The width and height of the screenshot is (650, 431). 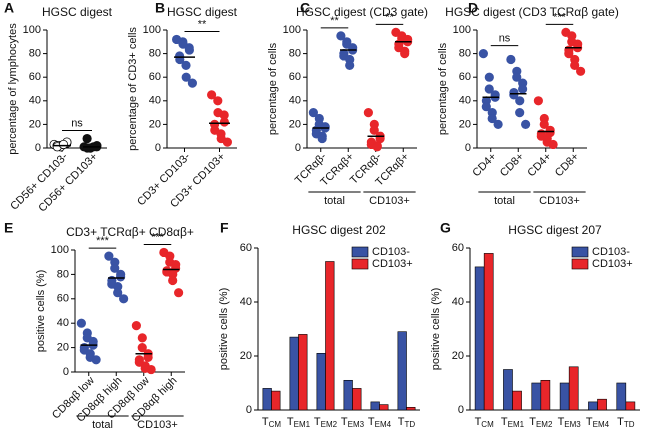 I want to click on chart-title: HGSC digest (CD3 gate), so click(x=362, y=12).